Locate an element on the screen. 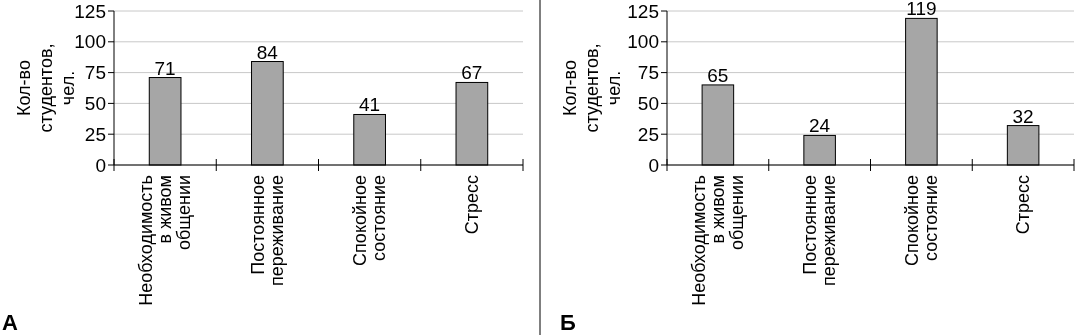  y-axis-title: Кол-во студентов, чел. is located at coordinates (592, 88).